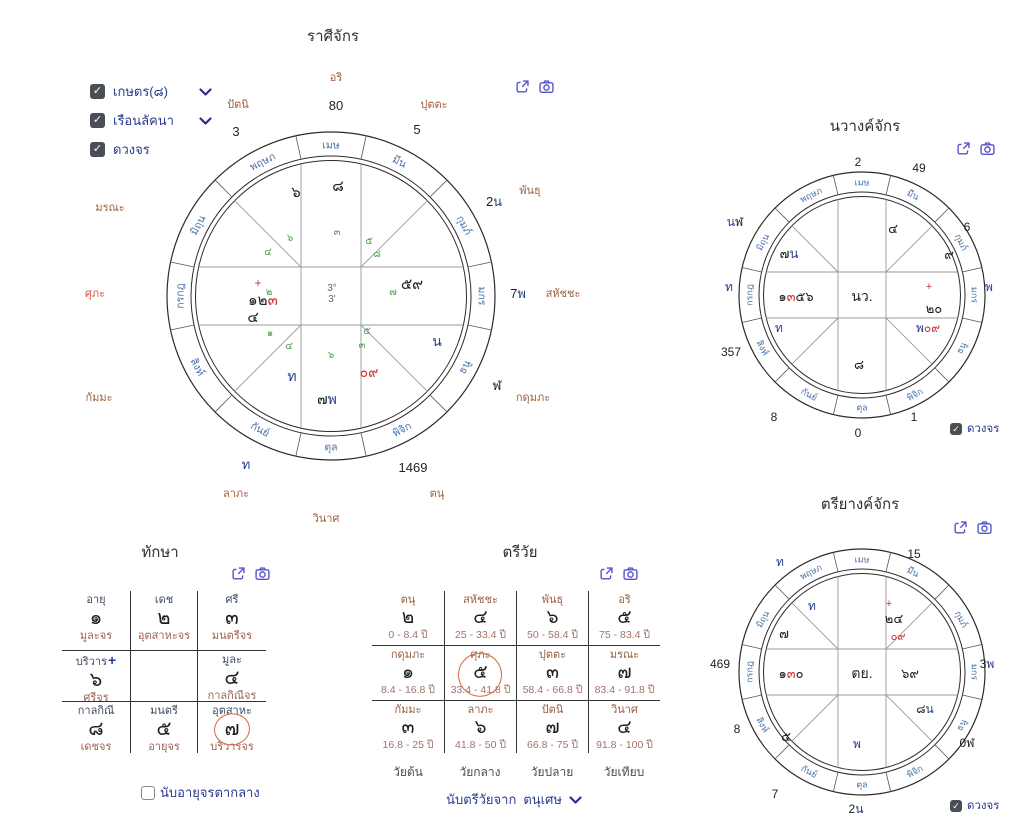  What do you see at coordinates (928, 328) in the screenshot?
I see `navamsa-planet-text: พ๐๙` at bounding box center [928, 328].